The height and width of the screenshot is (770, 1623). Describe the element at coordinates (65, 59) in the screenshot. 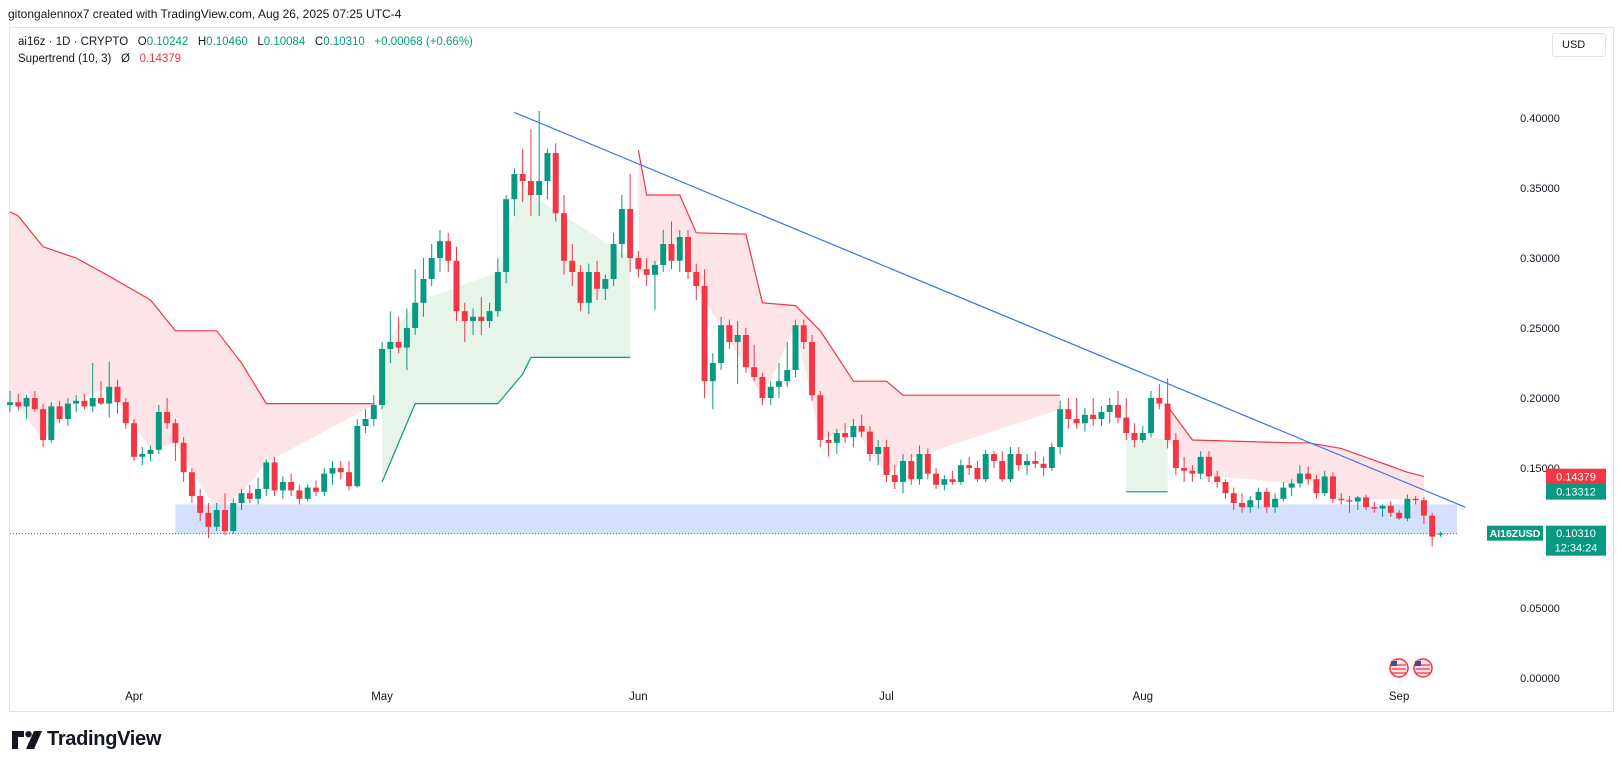

I see `indicator-name: Supertrend (10, 3)` at that location.